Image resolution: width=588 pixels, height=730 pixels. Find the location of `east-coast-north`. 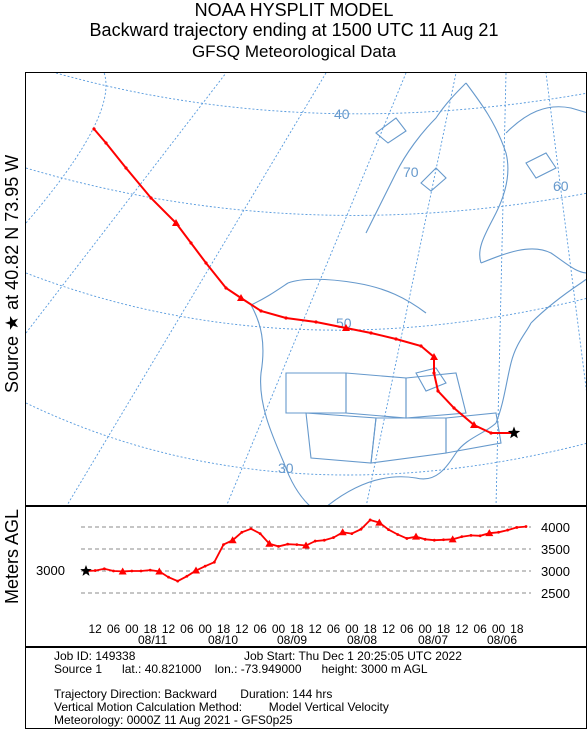

east-coast-north is located at coordinates (558, 301).